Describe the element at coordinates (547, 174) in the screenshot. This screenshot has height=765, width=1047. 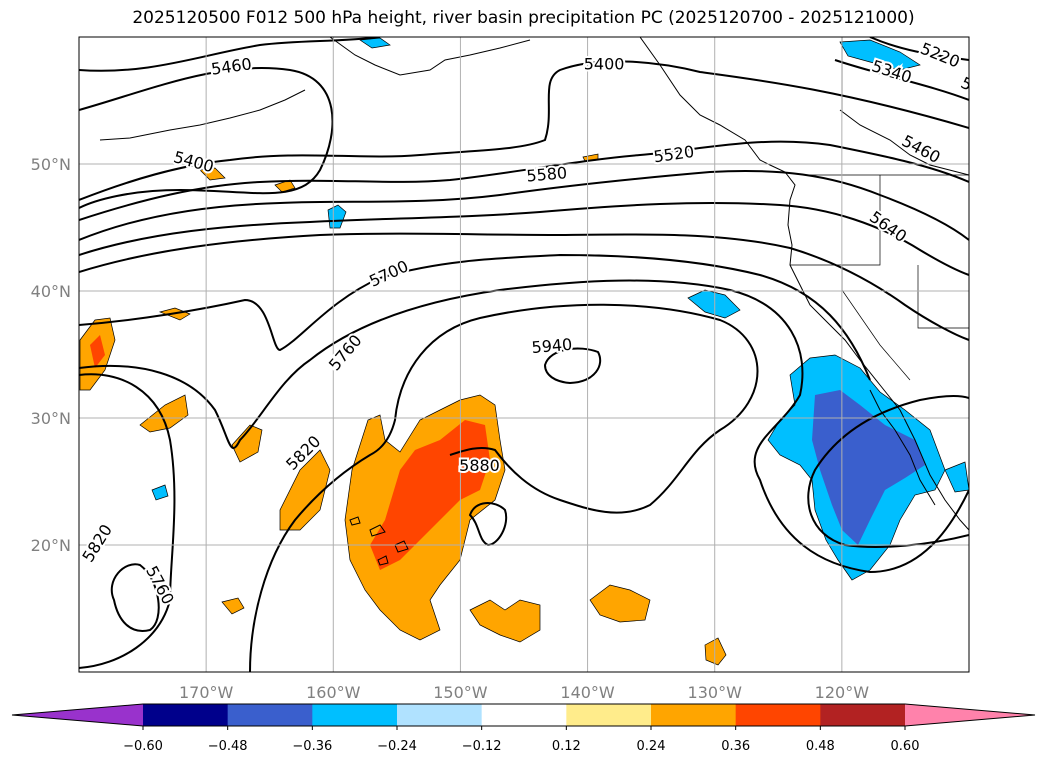
I see `contour-label: 5580` at that location.